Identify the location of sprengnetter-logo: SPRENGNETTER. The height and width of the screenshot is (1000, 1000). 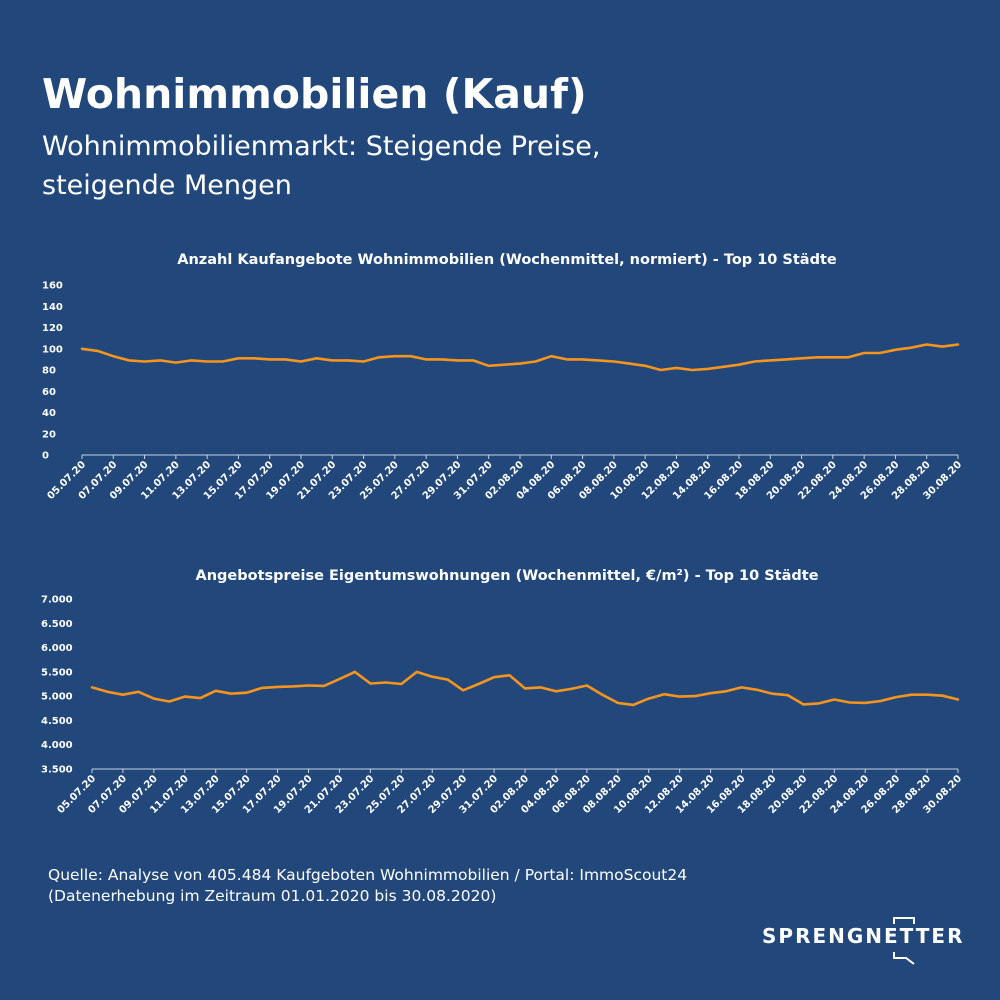
(863, 940).